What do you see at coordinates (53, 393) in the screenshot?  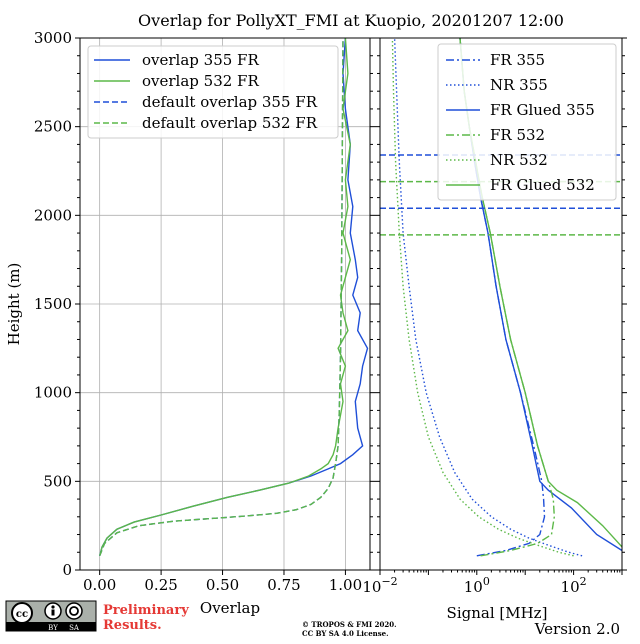 I see `overlap-ytick-label: 1000` at bounding box center [53, 393].